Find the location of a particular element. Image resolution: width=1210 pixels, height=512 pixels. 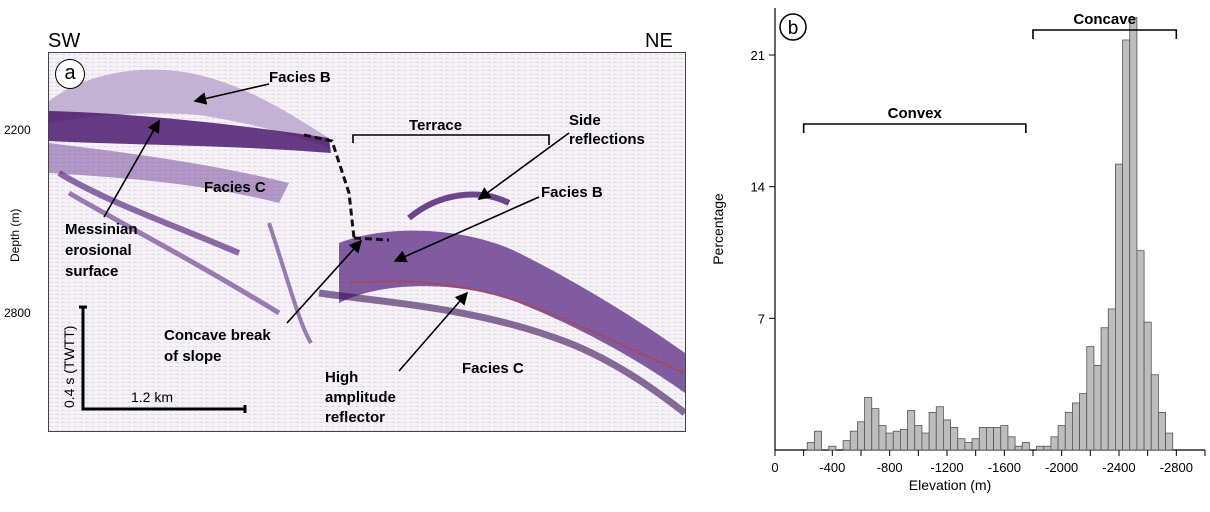

direction-ne: NE is located at coordinates (659, 41).